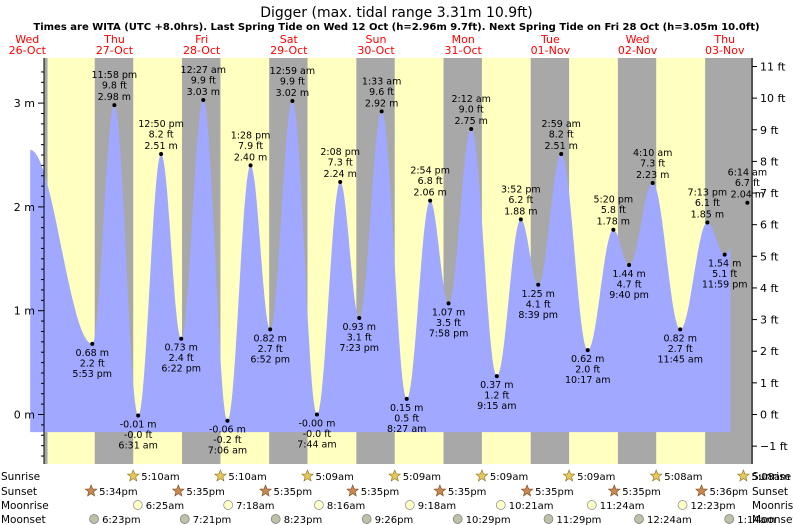 This screenshot has height=525, width=793. I want to click on astro-row-label-right: Sunrise, so click(771, 477).